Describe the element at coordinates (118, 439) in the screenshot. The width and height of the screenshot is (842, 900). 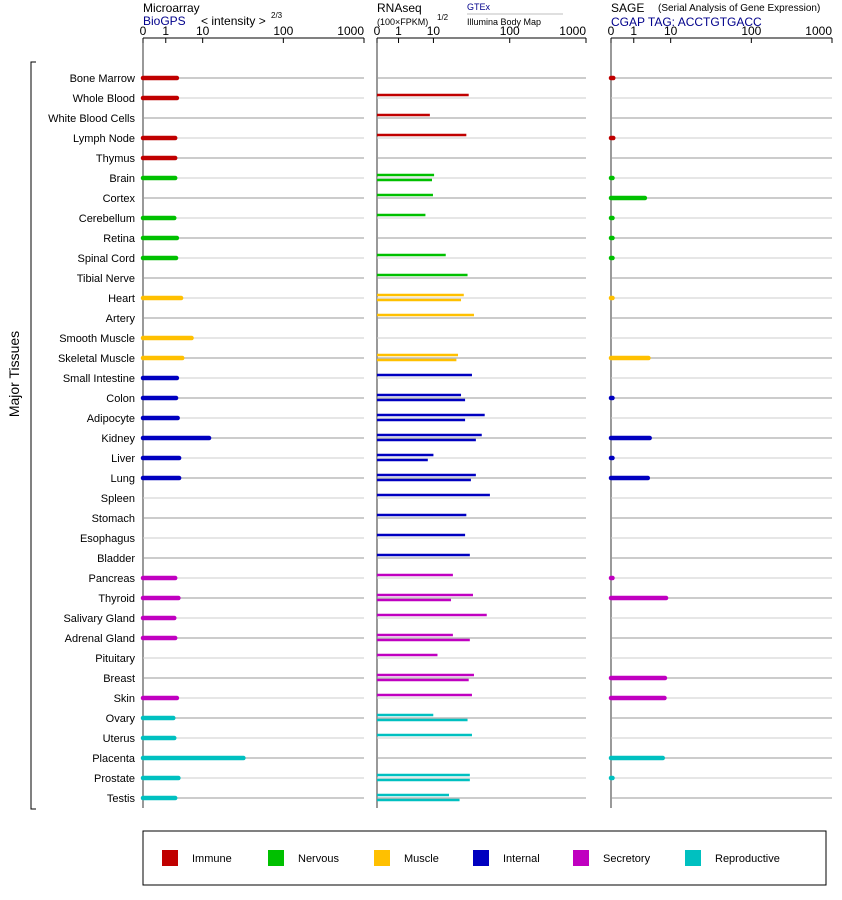
I see `tissue-label: Kidney` at that location.